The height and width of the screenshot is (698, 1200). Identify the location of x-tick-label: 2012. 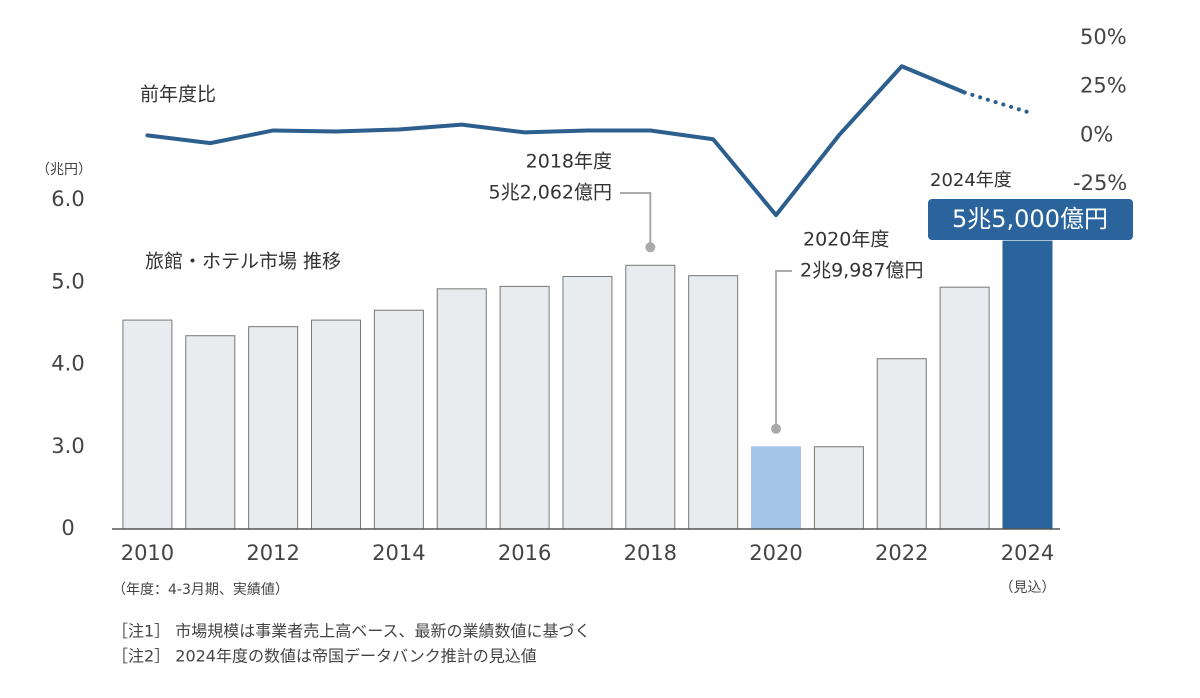
(272, 553).